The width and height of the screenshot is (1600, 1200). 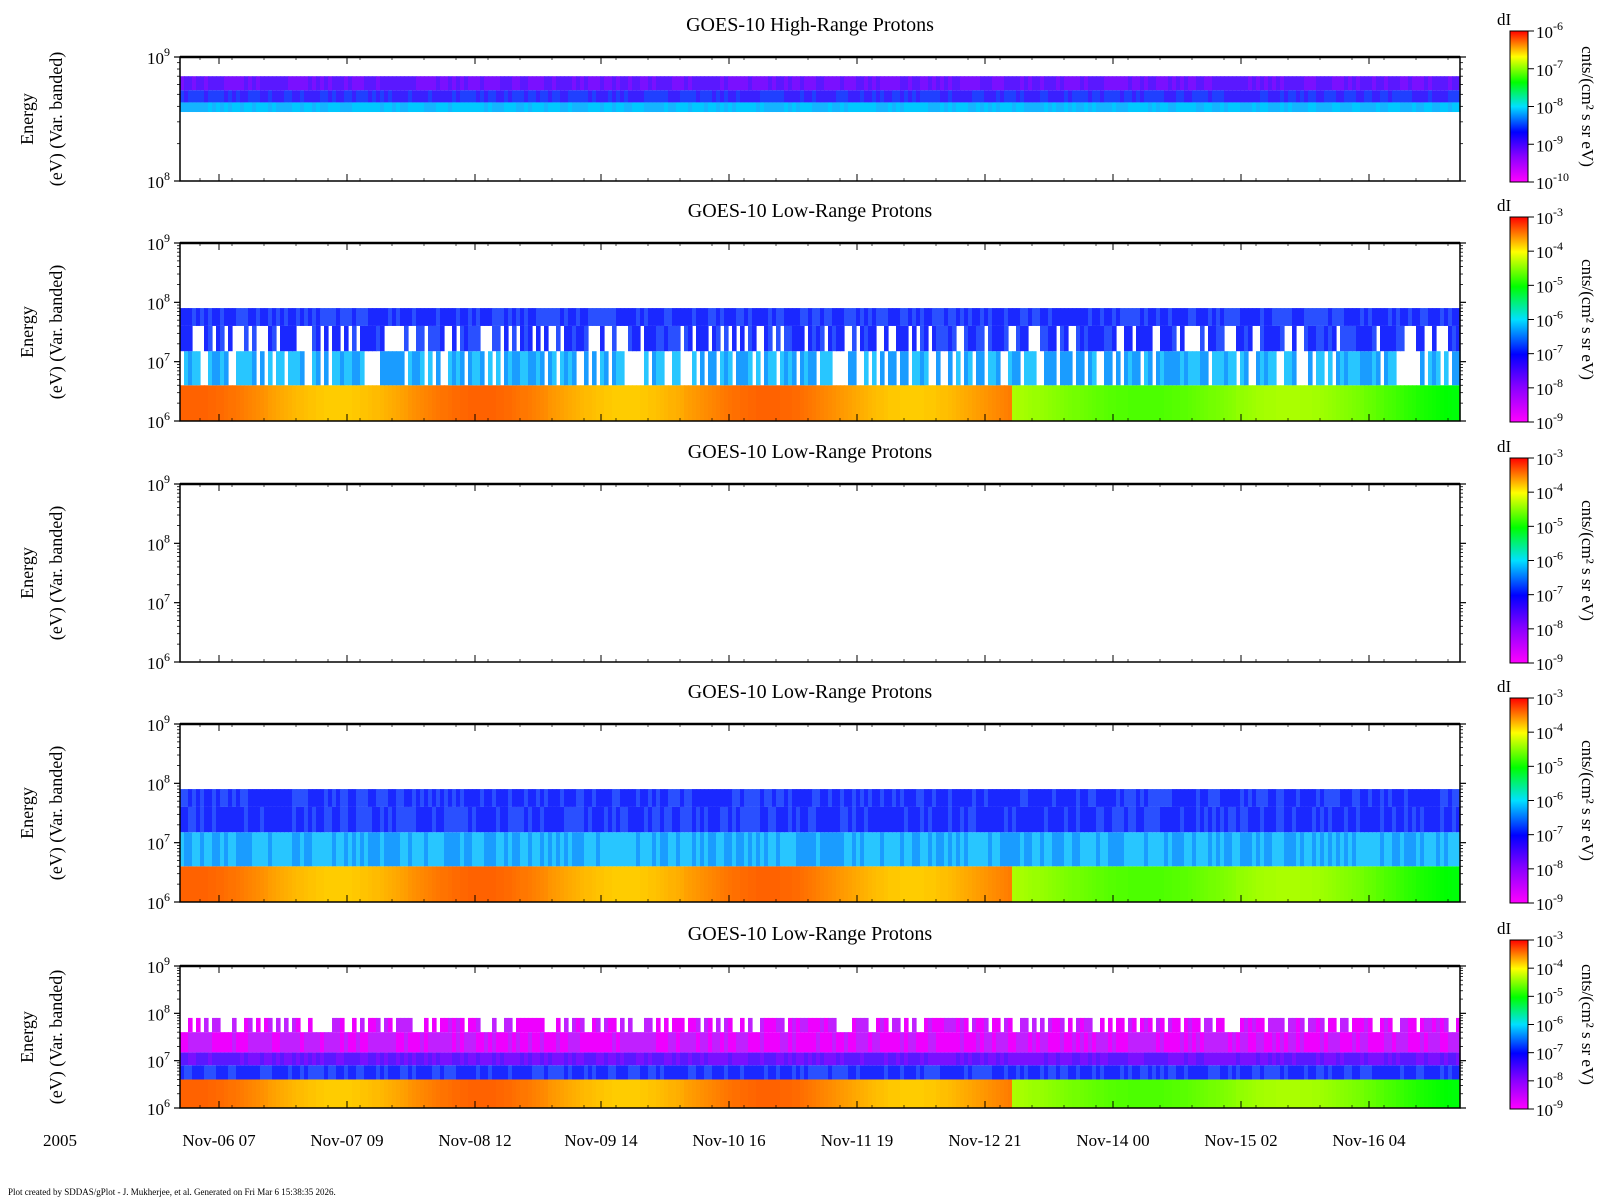 What do you see at coordinates (810, 25) in the screenshot?
I see `panel-title: GOES-10 High-Range Protons` at bounding box center [810, 25].